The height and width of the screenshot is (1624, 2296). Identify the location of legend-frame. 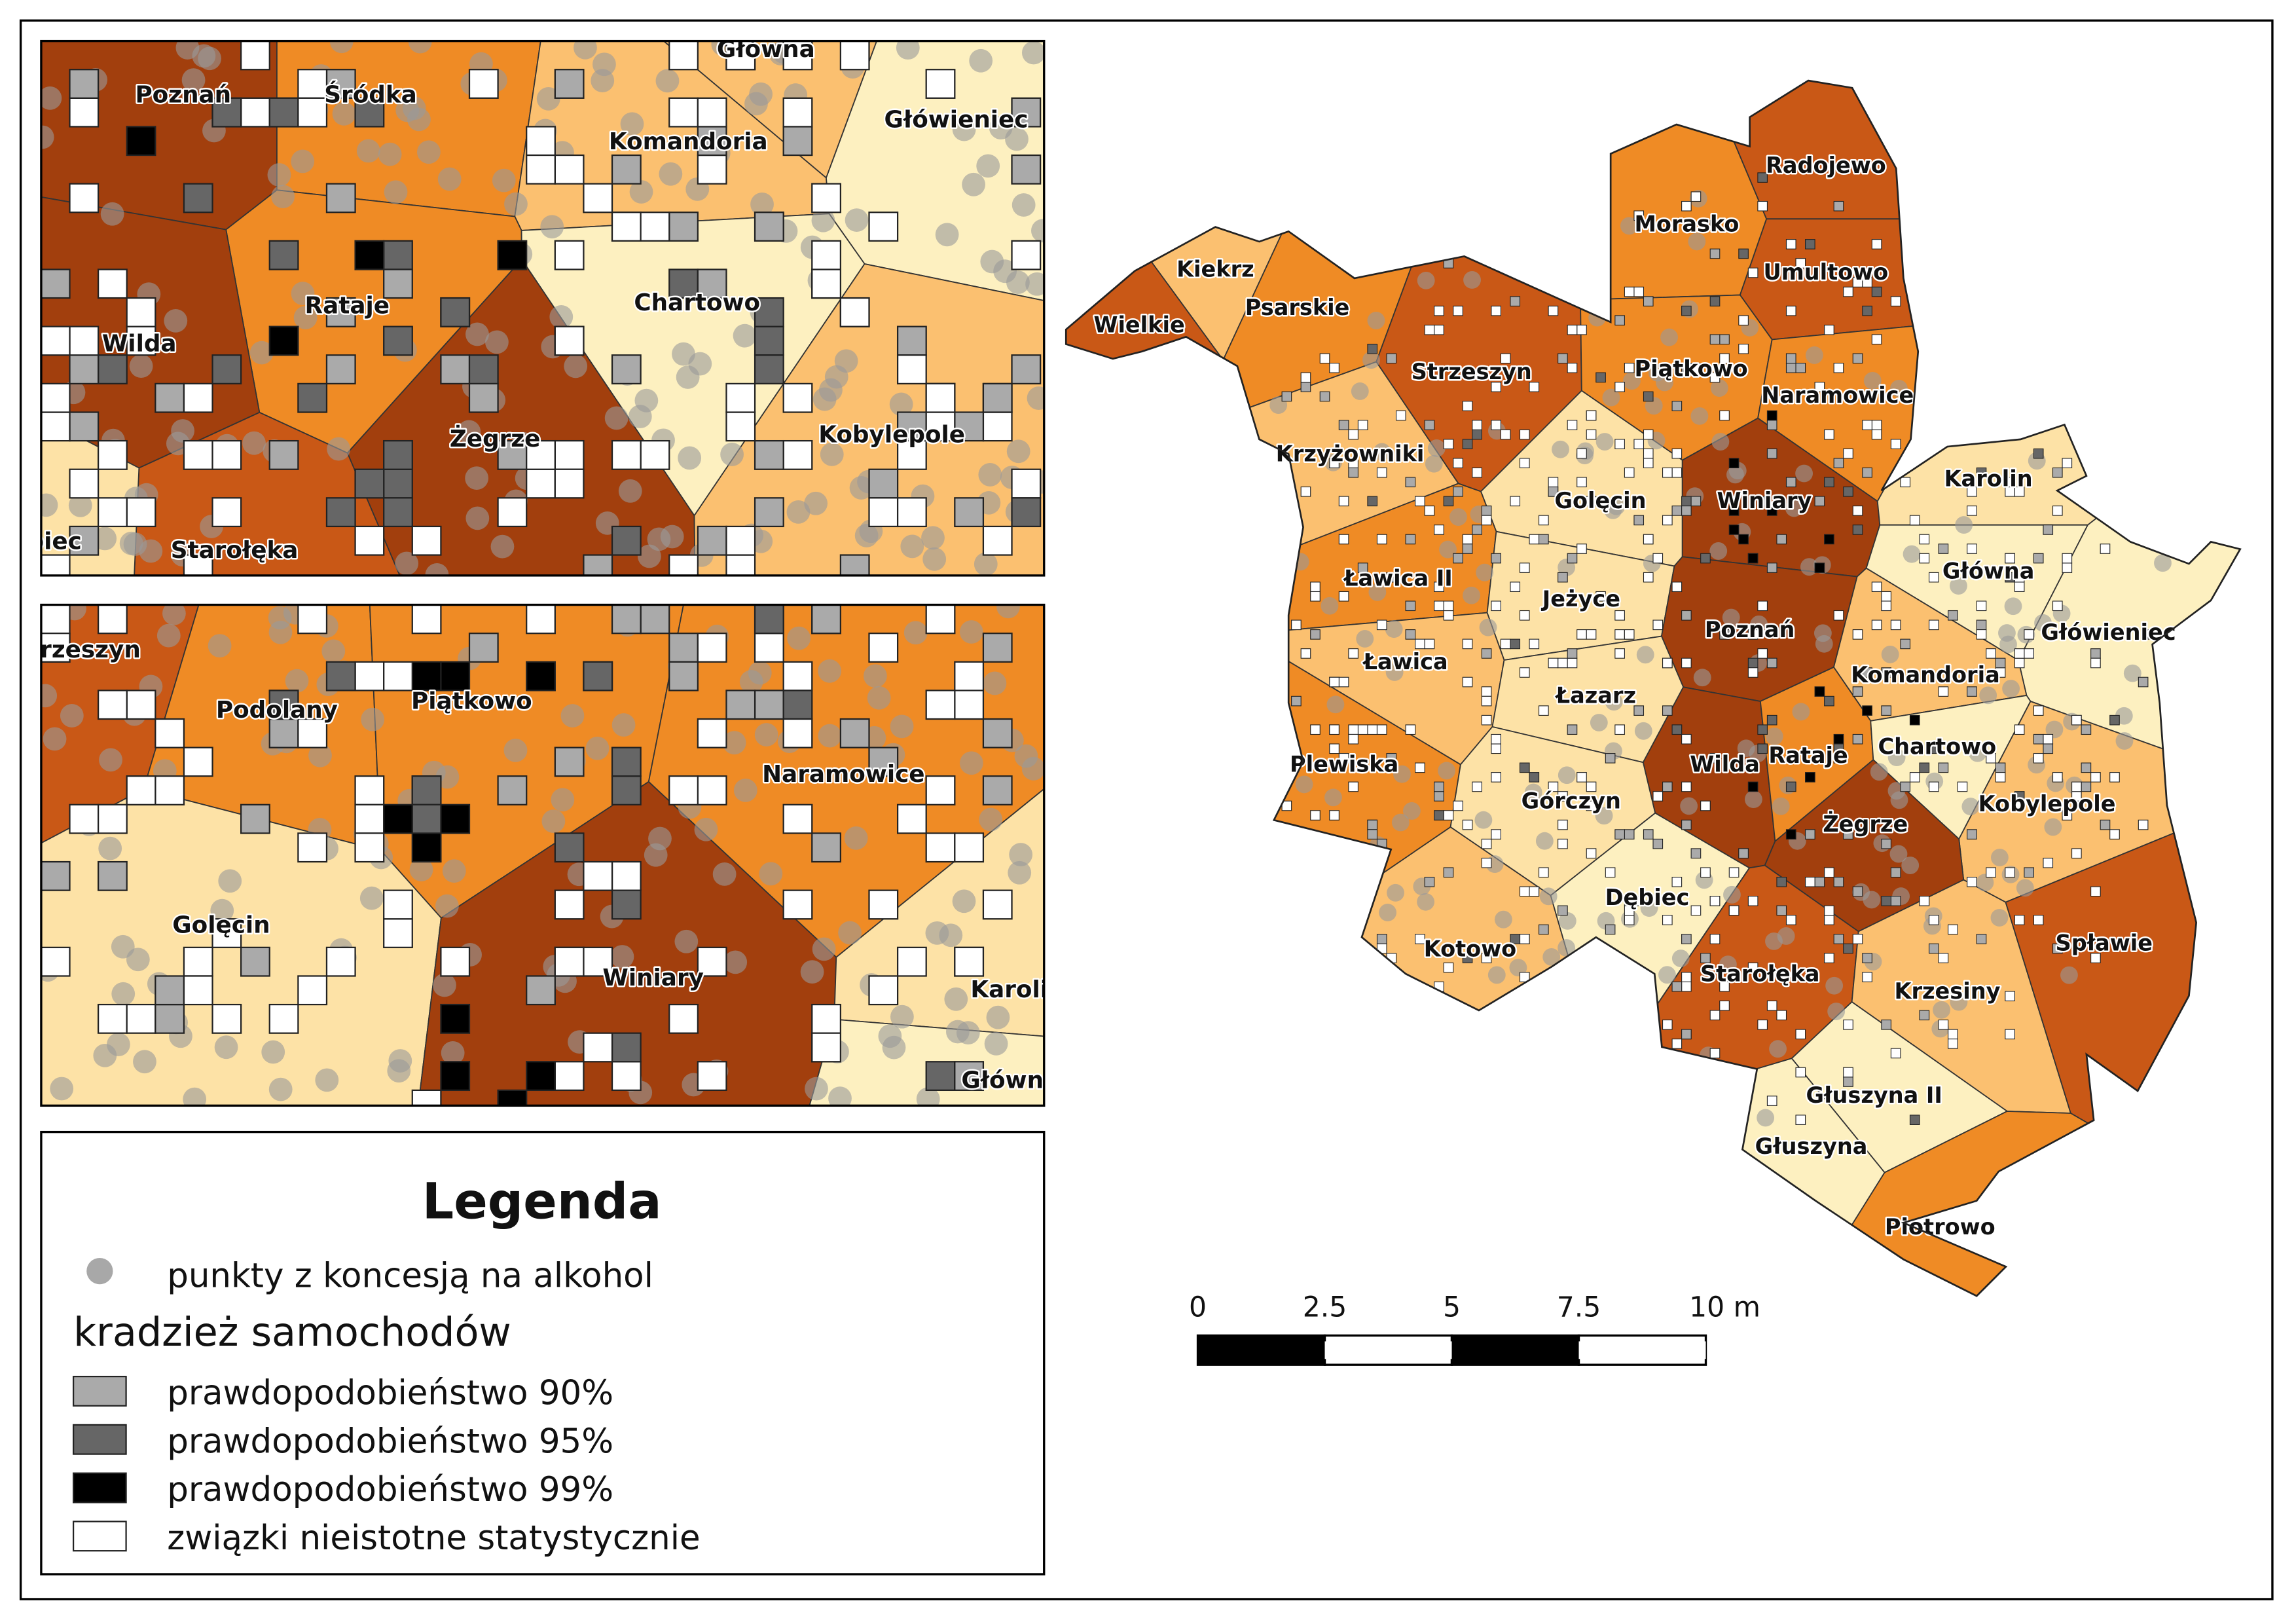
(543, 1353).